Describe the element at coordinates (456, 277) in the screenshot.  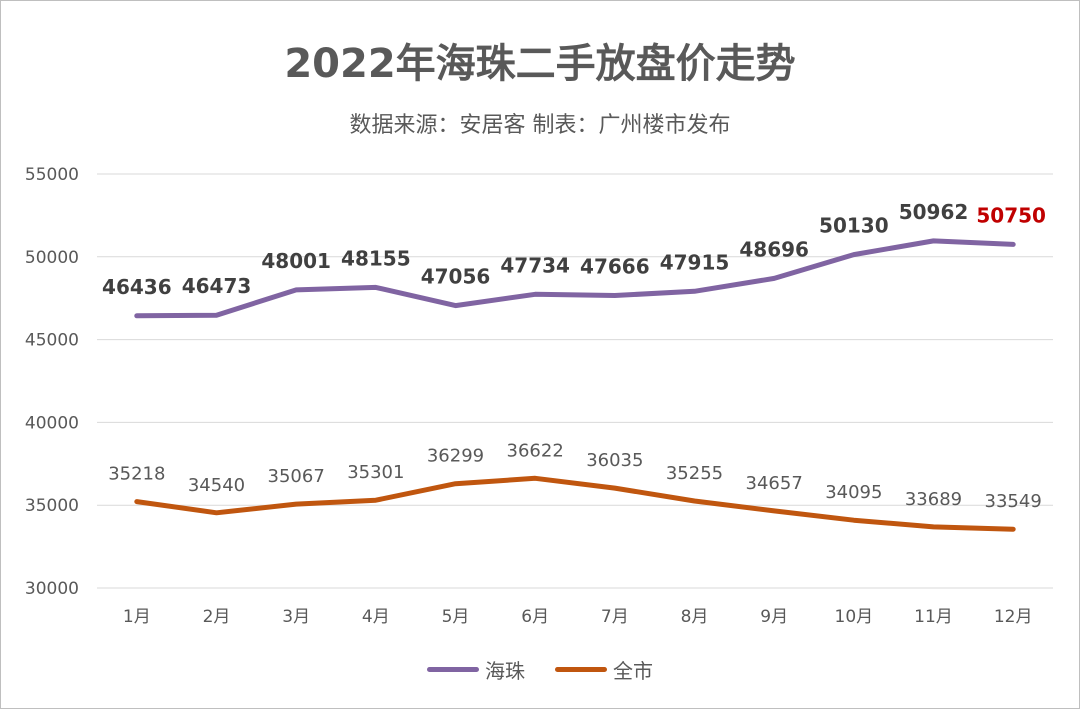
I see `data-label-haizhu: 47056` at that location.